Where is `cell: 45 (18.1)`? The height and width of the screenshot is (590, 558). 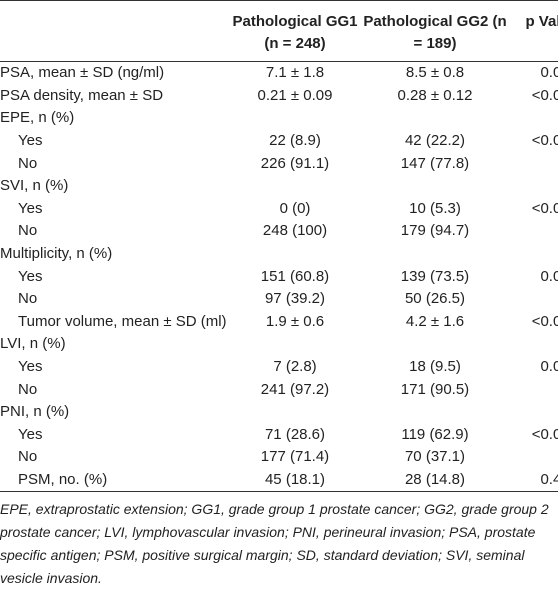
cell: 45 (18.1) is located at coordinates (295, 480).